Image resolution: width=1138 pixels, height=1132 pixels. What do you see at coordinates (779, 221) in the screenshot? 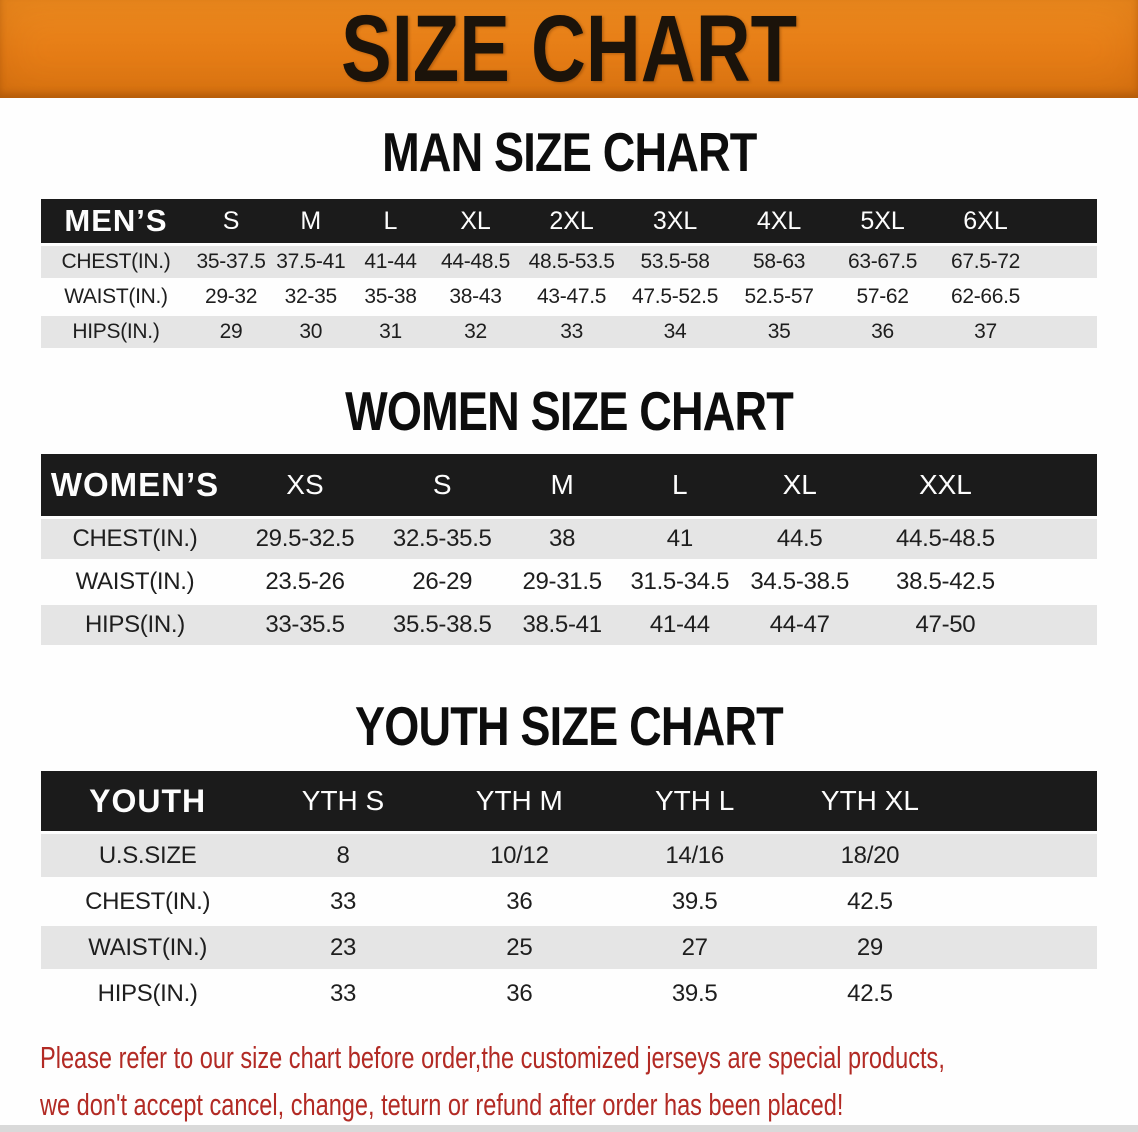
I see `column-header: 4XL` at bounding box center [779, 221].